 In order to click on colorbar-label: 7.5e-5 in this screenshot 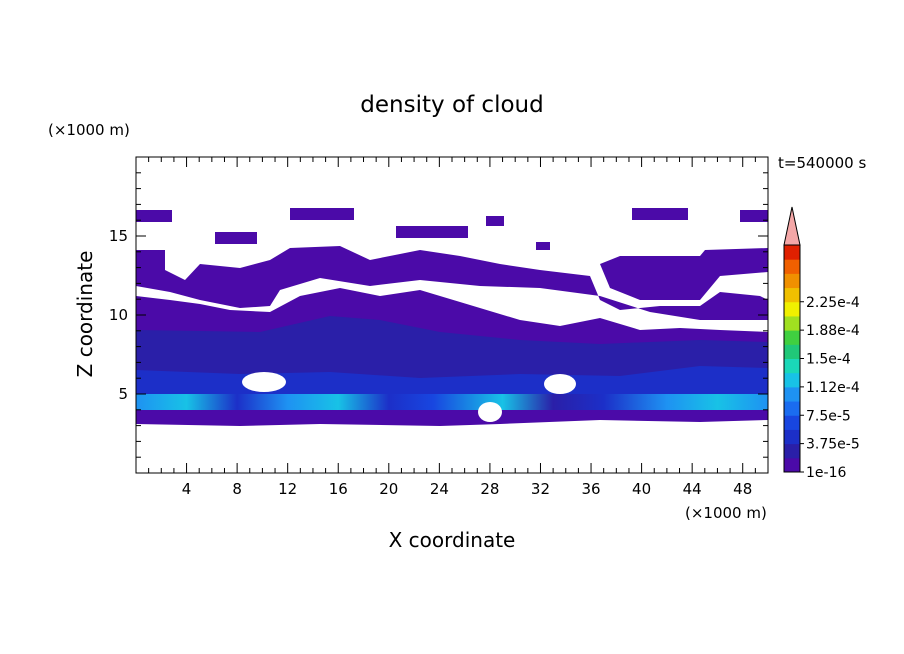, I will do `click(828, 416)`.